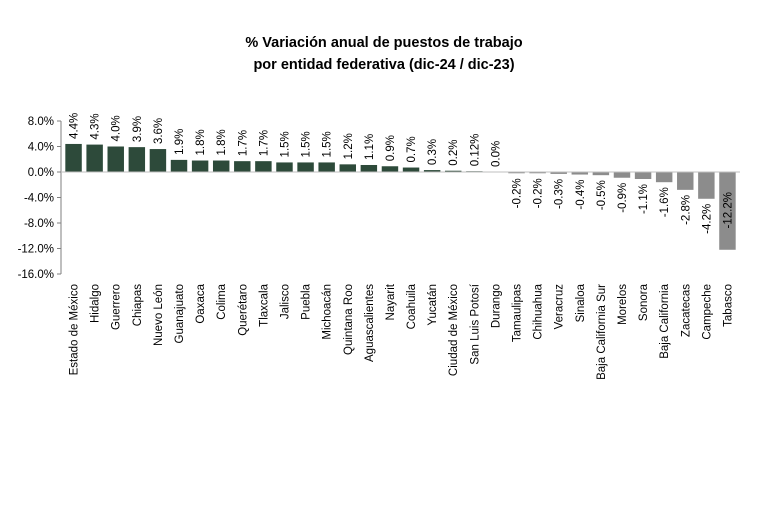  Describe the element at coordinates (180, 142) in the screenshot. I see `data-label: 1.9%` at that location.